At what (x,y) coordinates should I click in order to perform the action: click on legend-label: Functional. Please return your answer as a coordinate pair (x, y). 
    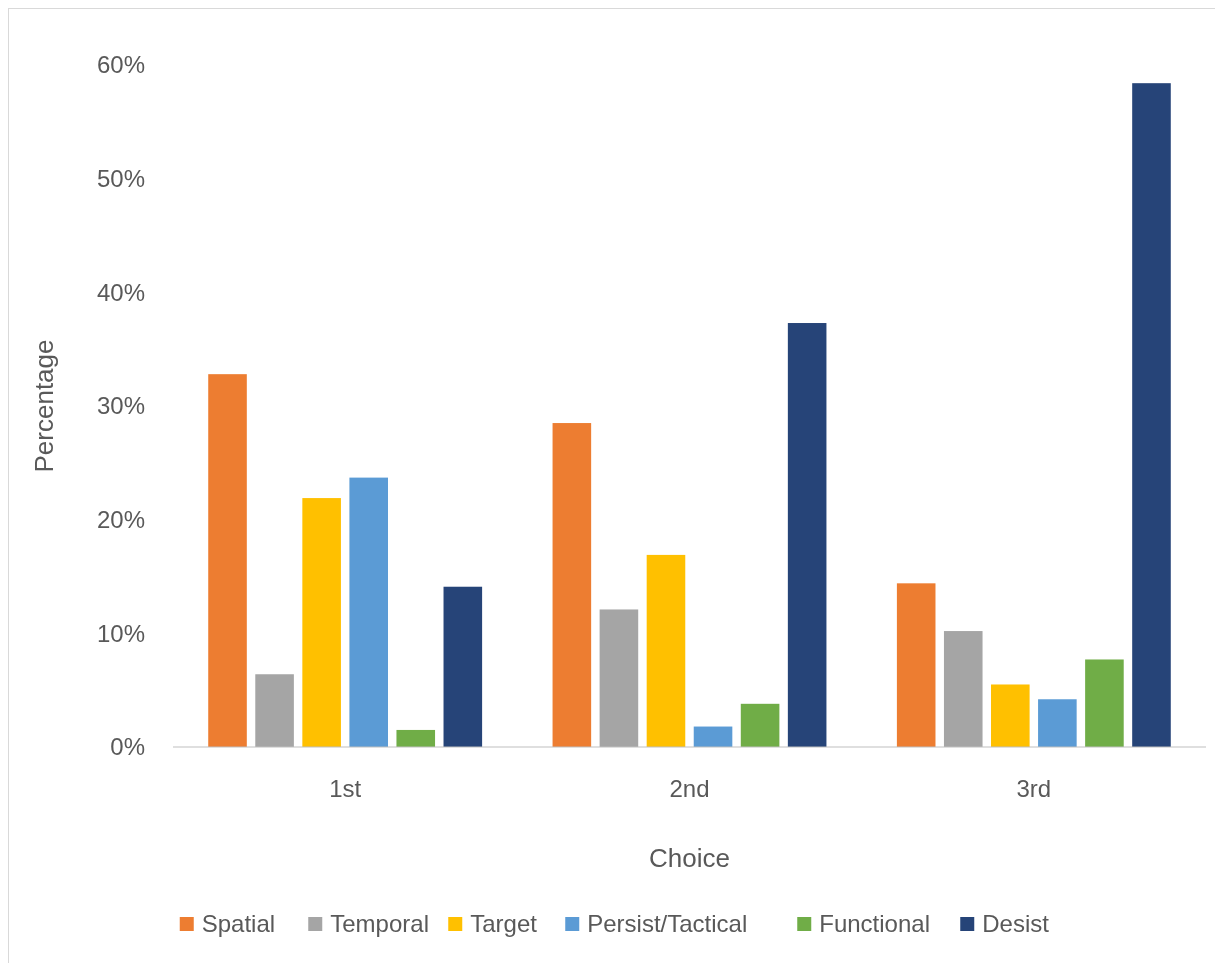
    Looking at the image, I should click on (874, 924).